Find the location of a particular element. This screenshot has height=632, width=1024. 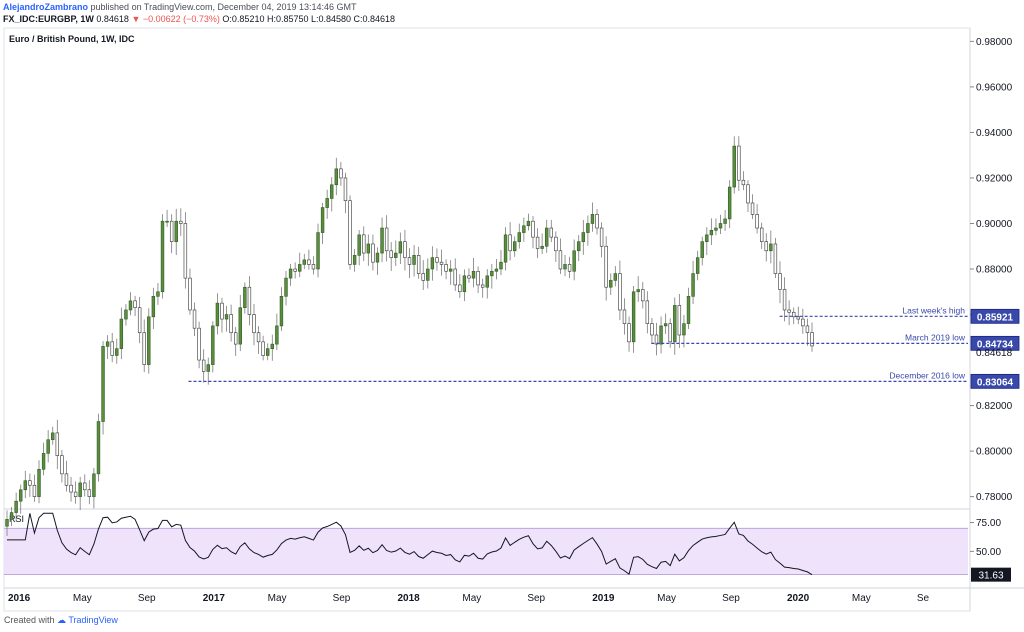

level-annotation: December 2016 low is located at coordinates (927, 375).